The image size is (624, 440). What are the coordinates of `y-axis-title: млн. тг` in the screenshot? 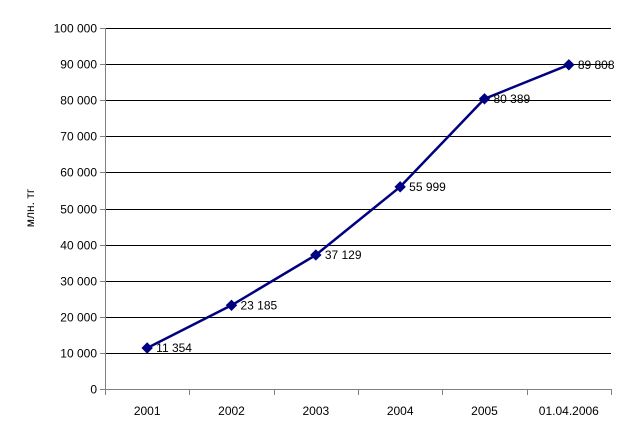 It's located at (30, 207).